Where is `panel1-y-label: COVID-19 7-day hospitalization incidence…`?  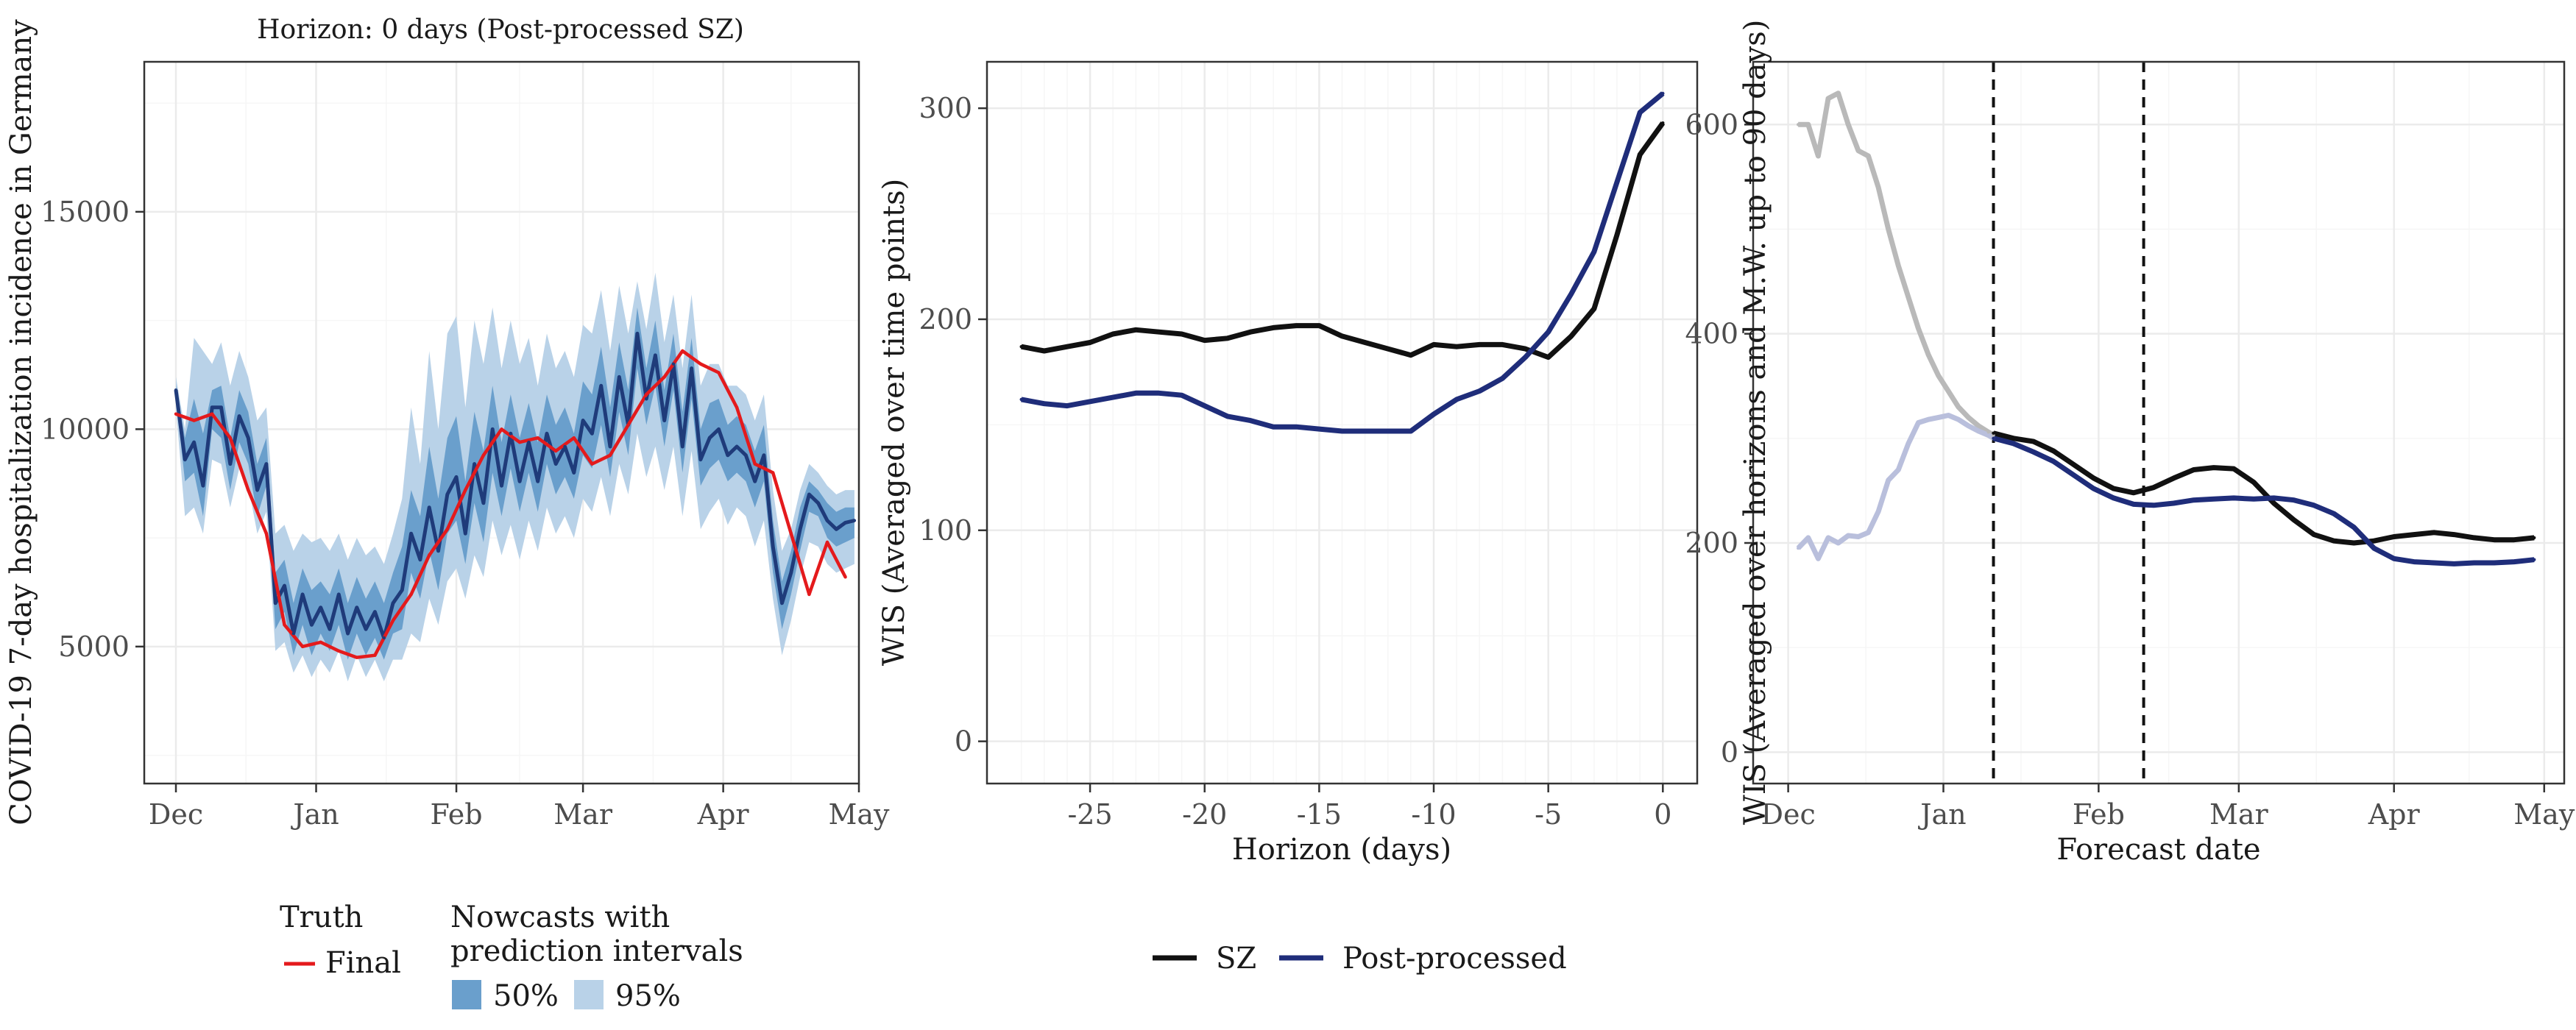 panel1-y-label: COVID-19 7-day hospitalization incidence… is located at coordinates (21, 422).